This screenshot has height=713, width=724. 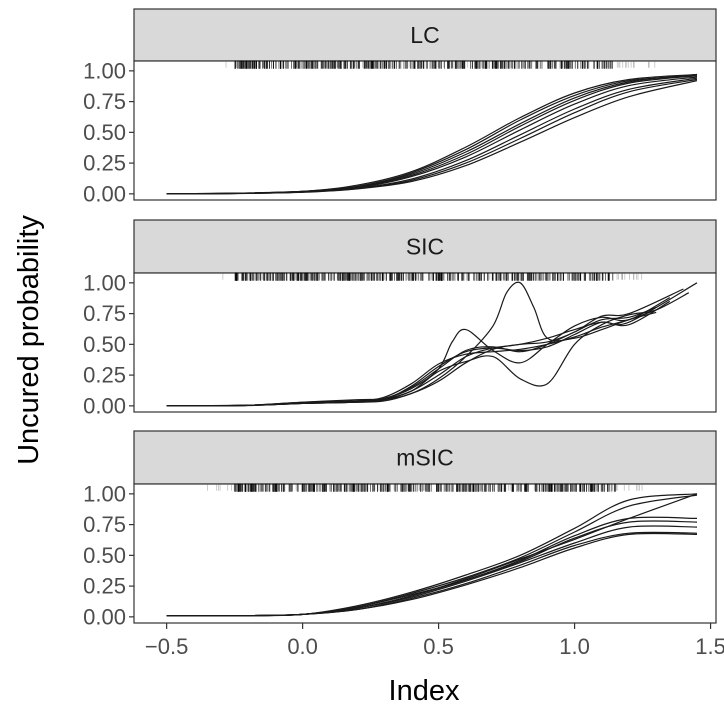 I want to click on x-axis-title: Index, so click(x=424, y=691).